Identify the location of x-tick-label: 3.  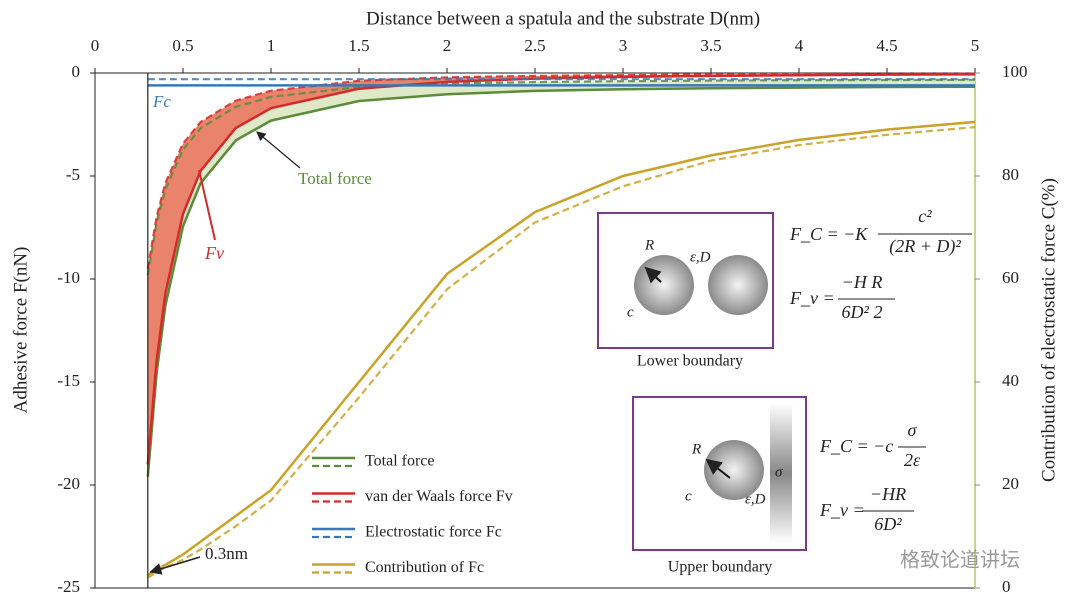
(623, 45).